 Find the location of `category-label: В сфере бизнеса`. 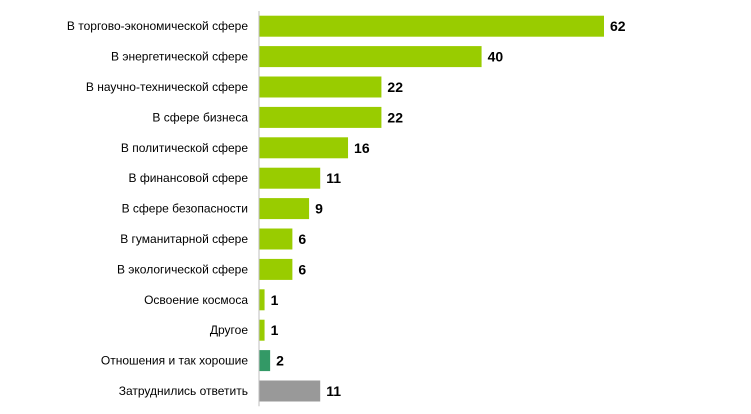

category-label: В сфере бизнеса is located at coordinates (200, 117).